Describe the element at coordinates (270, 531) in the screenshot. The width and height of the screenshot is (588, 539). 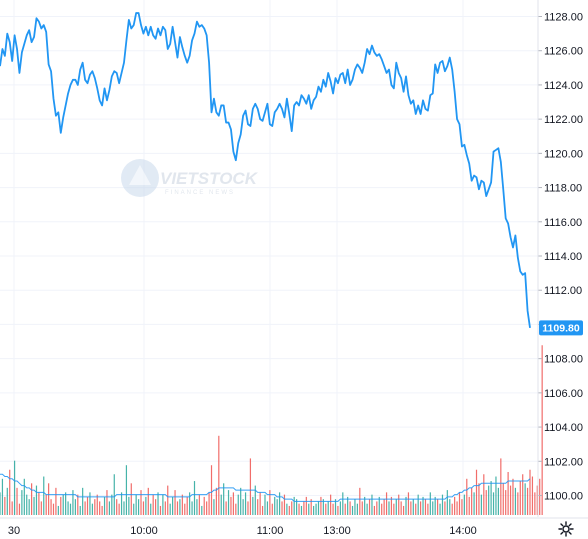
I see `x-tick-label: 11:00` at that location.